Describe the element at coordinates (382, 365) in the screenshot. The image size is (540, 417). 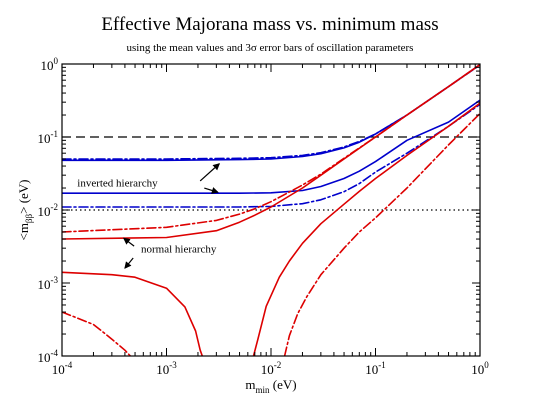
I see `x-tick-exponent: -1` at that location.